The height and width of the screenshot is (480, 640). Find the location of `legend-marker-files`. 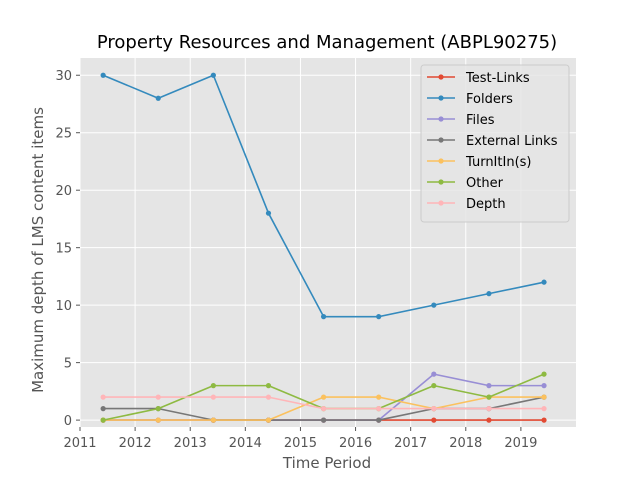

legend-marker-files is located at coordinates (441, 119).